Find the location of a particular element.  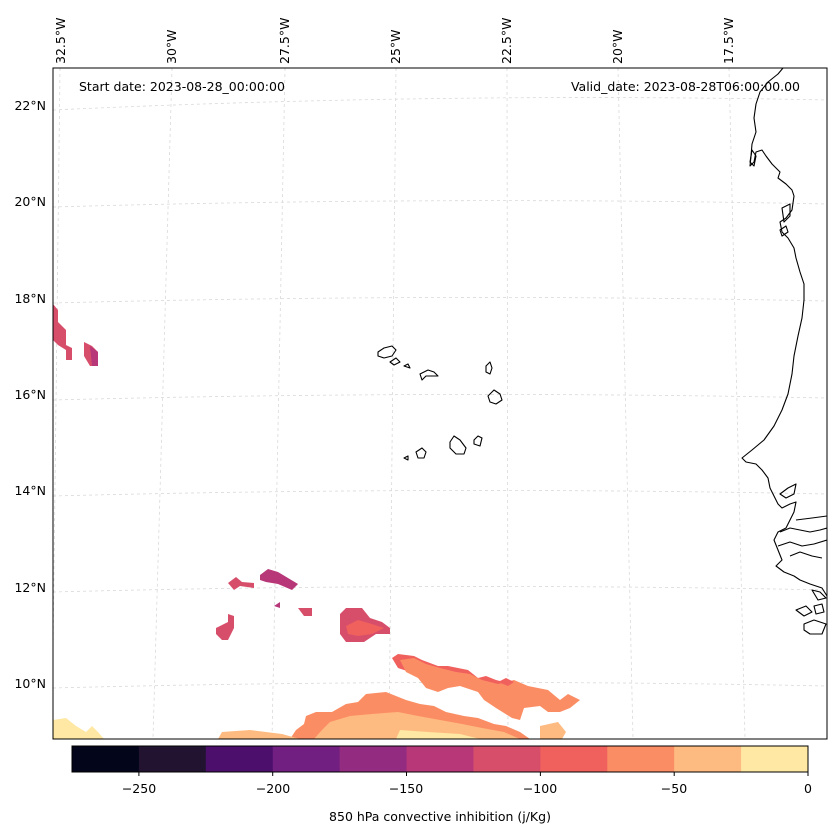

lat-label: 20°N is located at coordinates (30, 201).